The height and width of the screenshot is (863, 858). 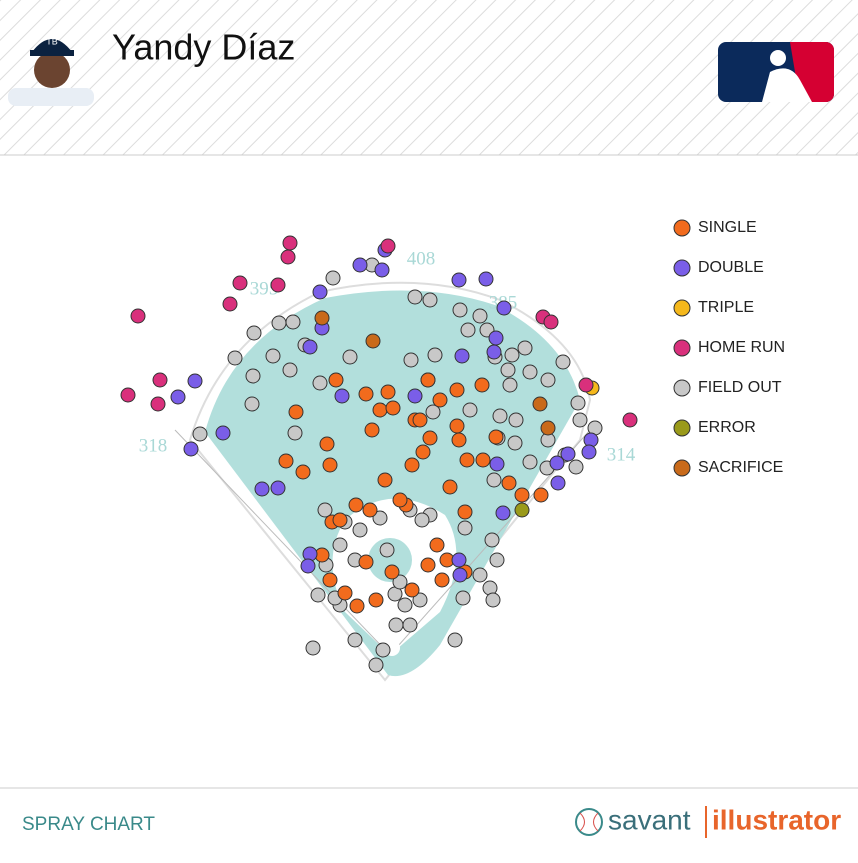 I want to click on legend-label: DOUBLE, so click(x=731, y=267).